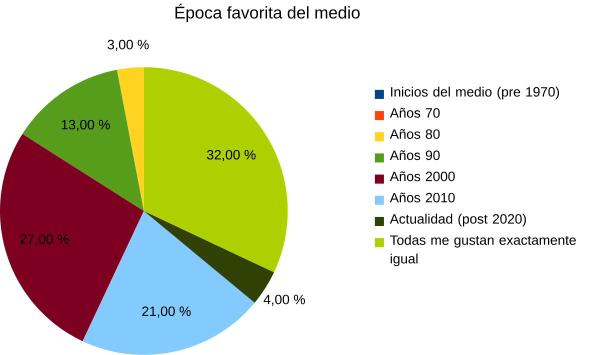  Describe the element at coordinates (231, 156) in the screenshot. I see `data-label: 32,00 %` at that location.